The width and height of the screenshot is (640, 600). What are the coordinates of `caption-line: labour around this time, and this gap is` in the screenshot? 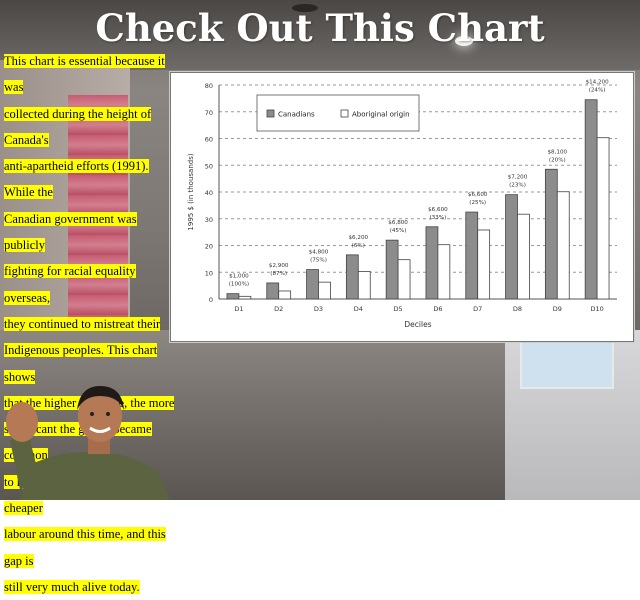 It's located at (85, 547).